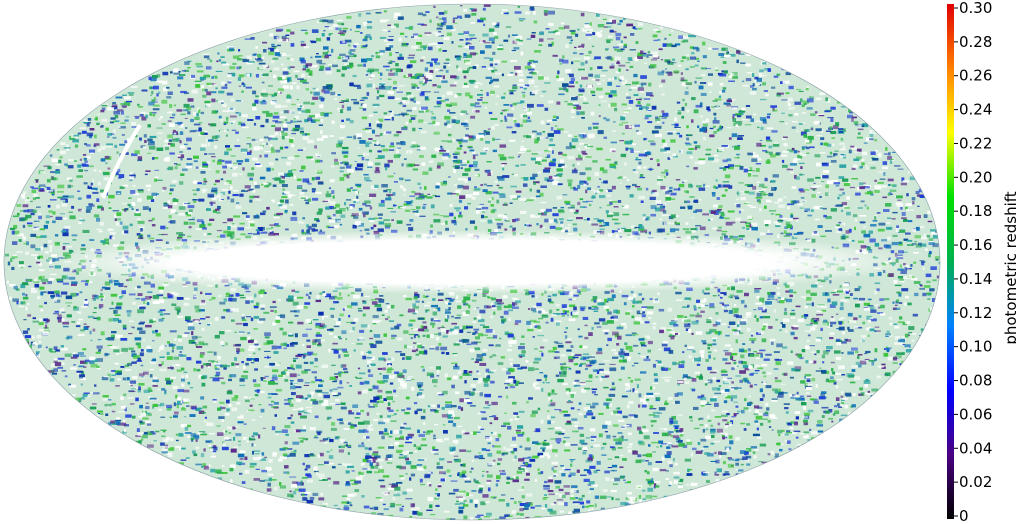 This screenshot has height=524, width=1016. I want to click on galactic-plane-core, so click(470, 262).